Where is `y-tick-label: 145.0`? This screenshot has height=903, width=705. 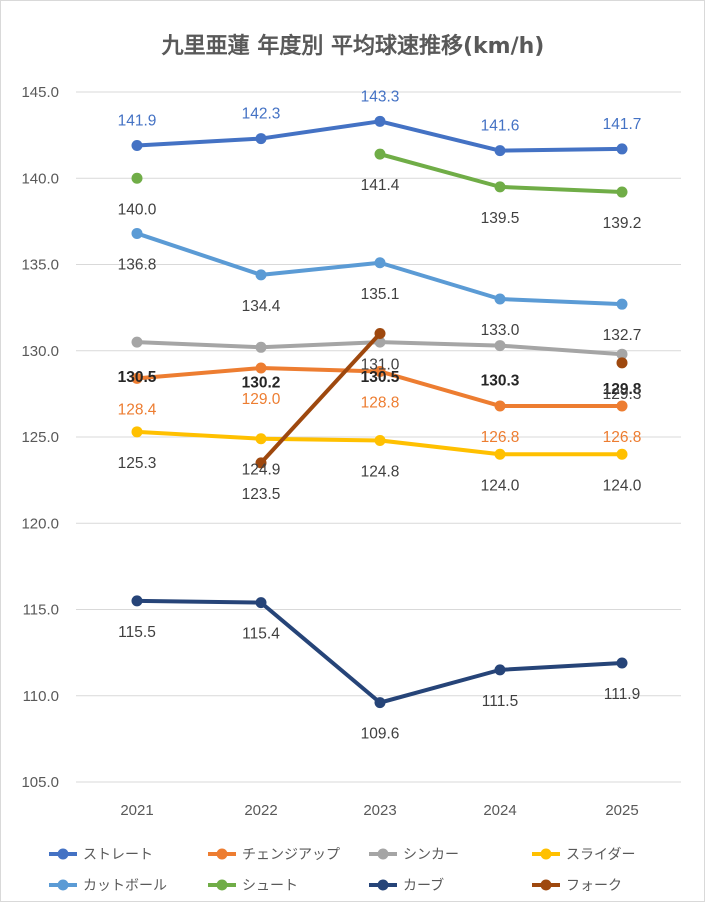
y-tick-label: 145.0 is located at coordinates (40, 92).